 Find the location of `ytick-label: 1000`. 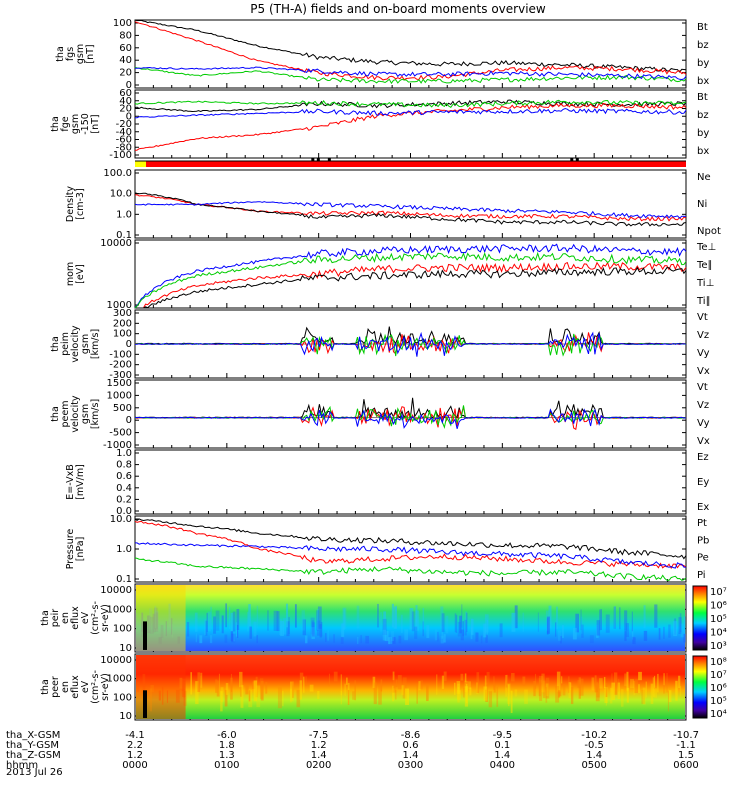

ytick-label: 1000 is located at coordinates (119, 609).